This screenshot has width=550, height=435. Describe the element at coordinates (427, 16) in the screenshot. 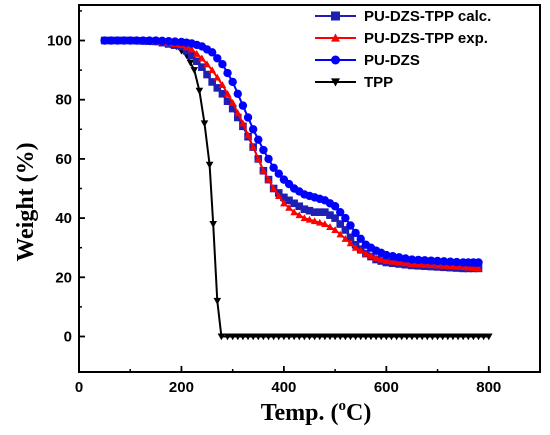

I see `legend-label: PU-DZS-TPP calc.` at that location.